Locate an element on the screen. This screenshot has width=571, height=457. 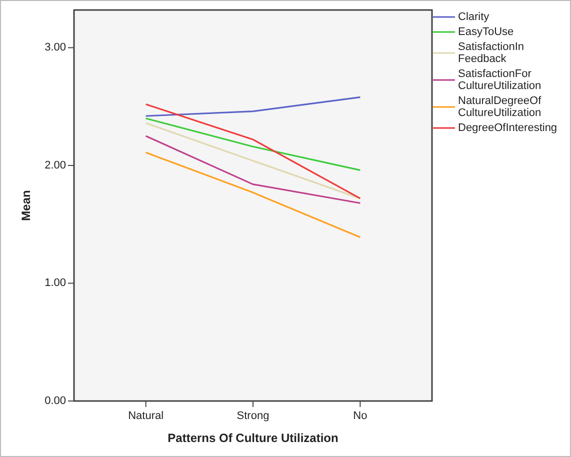
legend-label: SatisfactionForCultureUtilization is located at coordinates (500, 80).